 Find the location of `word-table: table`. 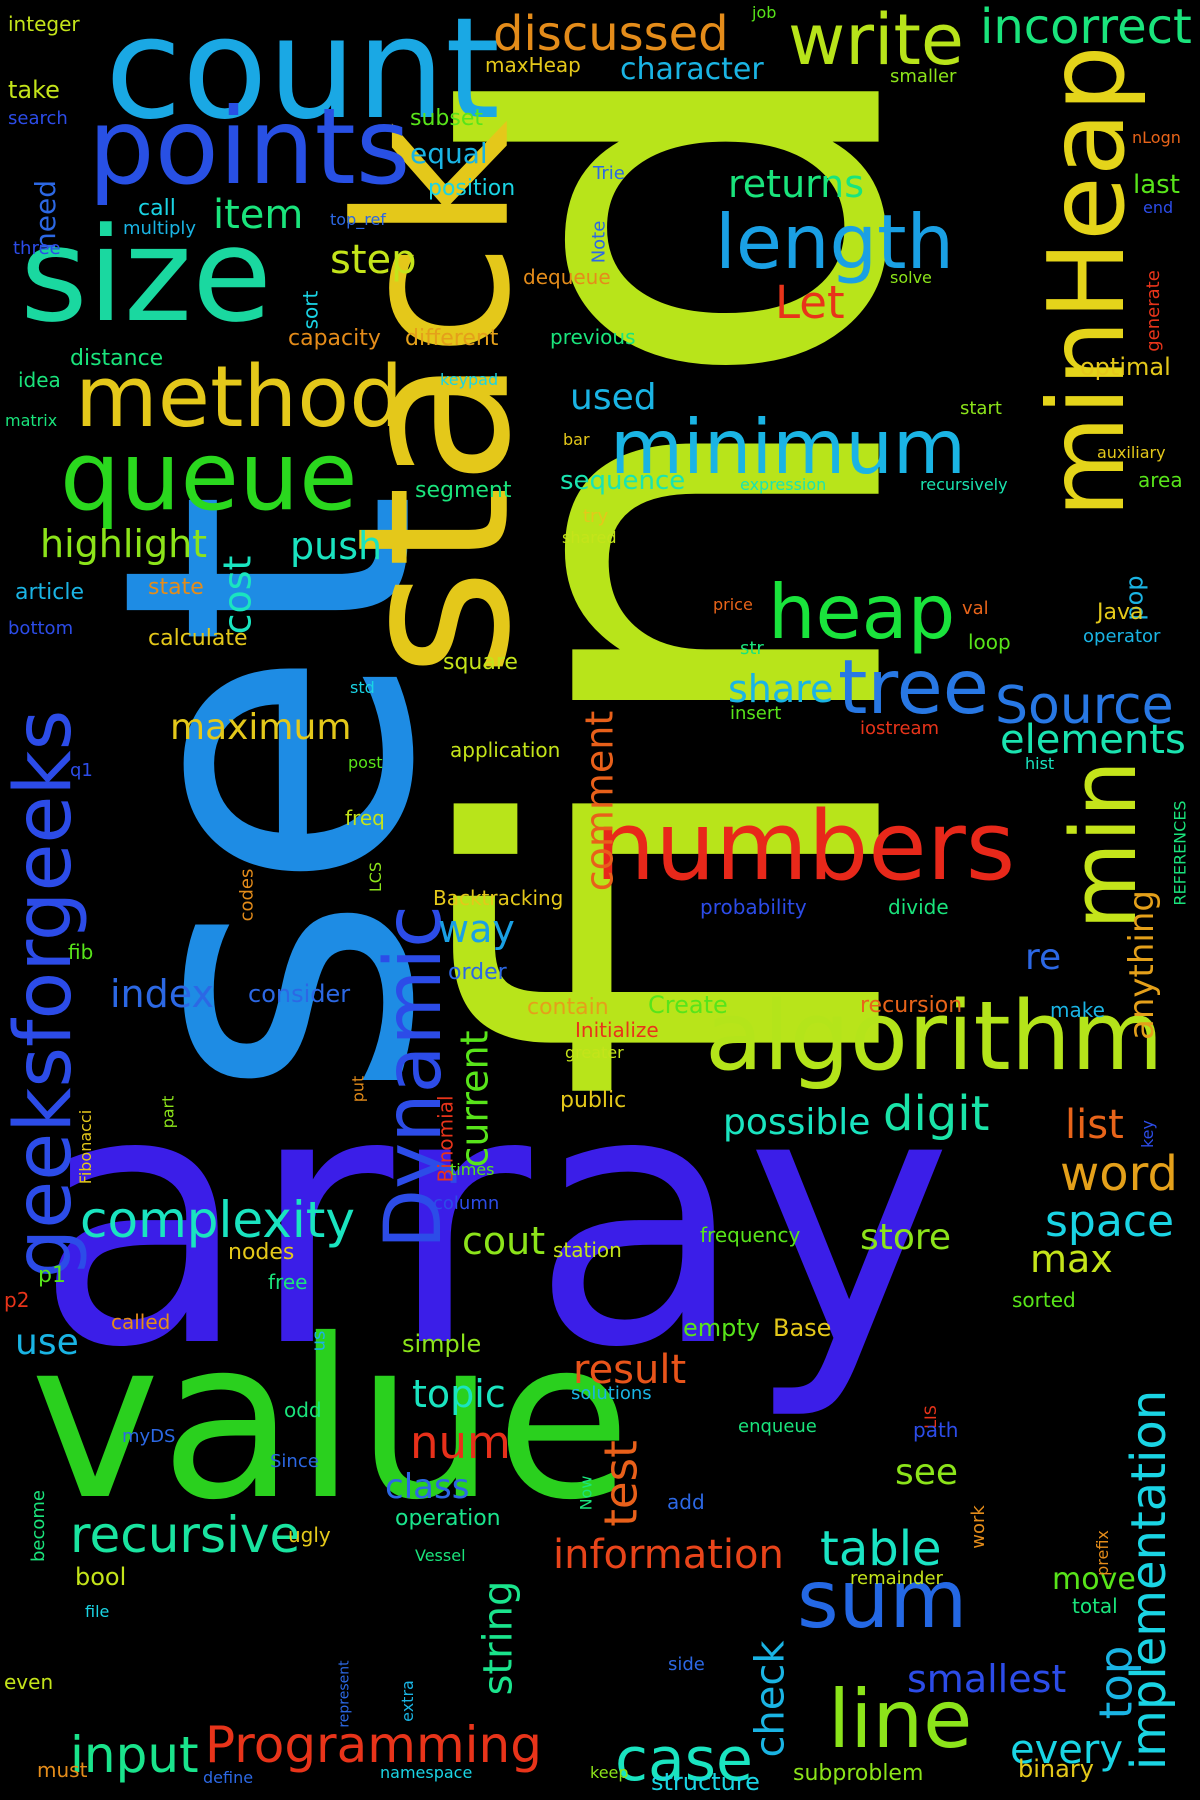

word-table: table is located at coordinates (881, 1549).